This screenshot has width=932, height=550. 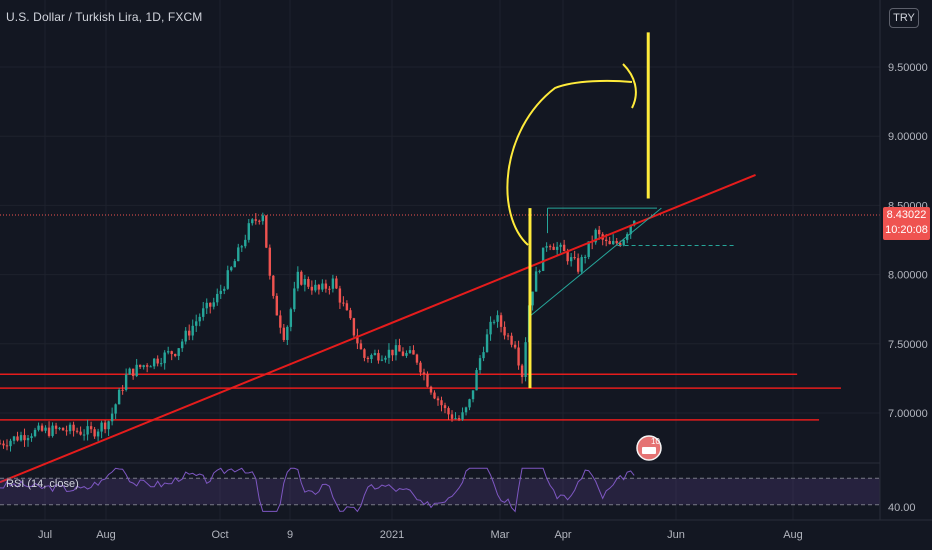 What do you see at coordinates (908, 68) in the screenshot?
I see `price-tick-label: 9.50000` at bounding box center [908, 68].